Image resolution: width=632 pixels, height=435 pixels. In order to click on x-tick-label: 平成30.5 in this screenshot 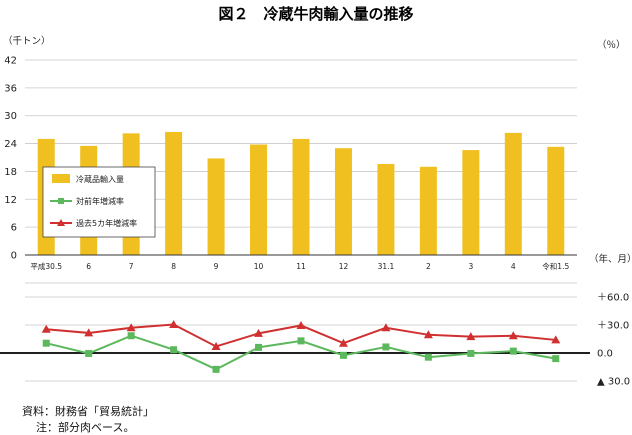, I will do `click(46, 266)`.